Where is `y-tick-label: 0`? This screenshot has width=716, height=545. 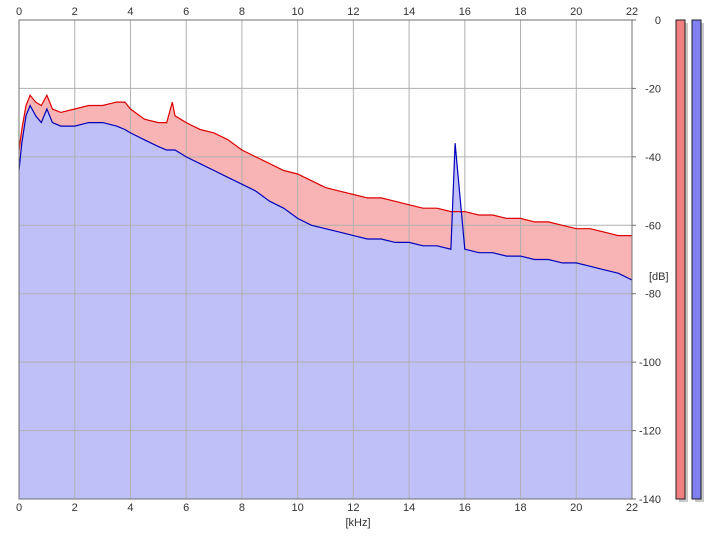
y-tick-label: 0 is located at coordinates (658, 21).